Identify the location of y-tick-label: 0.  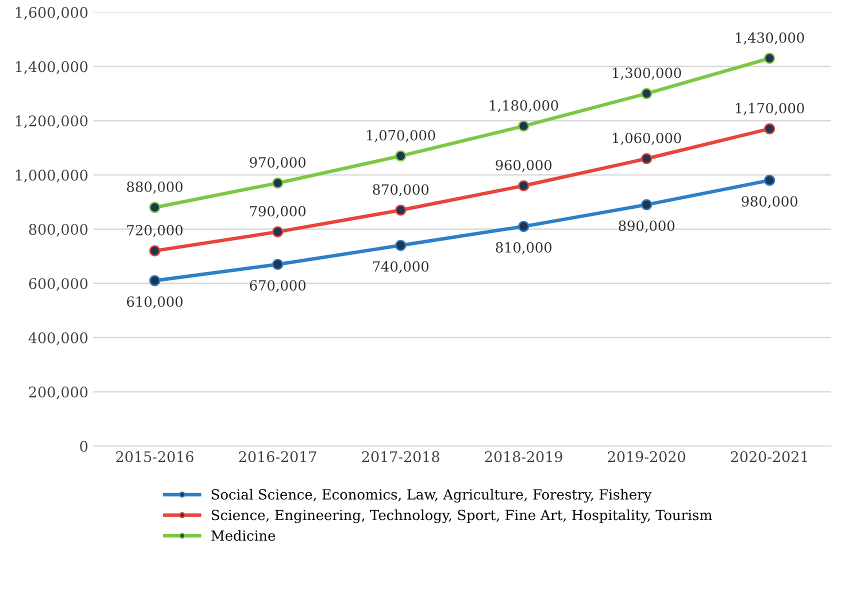
(84, 446).